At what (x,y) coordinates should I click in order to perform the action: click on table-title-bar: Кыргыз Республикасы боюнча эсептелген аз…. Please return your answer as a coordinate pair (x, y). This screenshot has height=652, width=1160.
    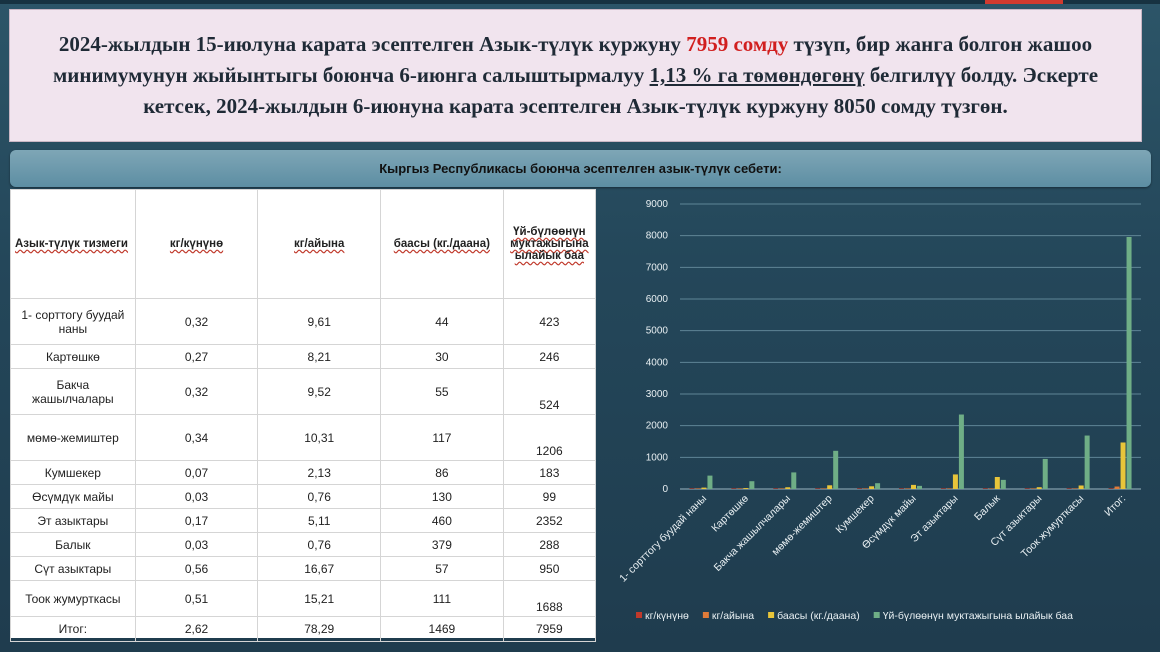
    Looking at the image, I should click on (580, 168).